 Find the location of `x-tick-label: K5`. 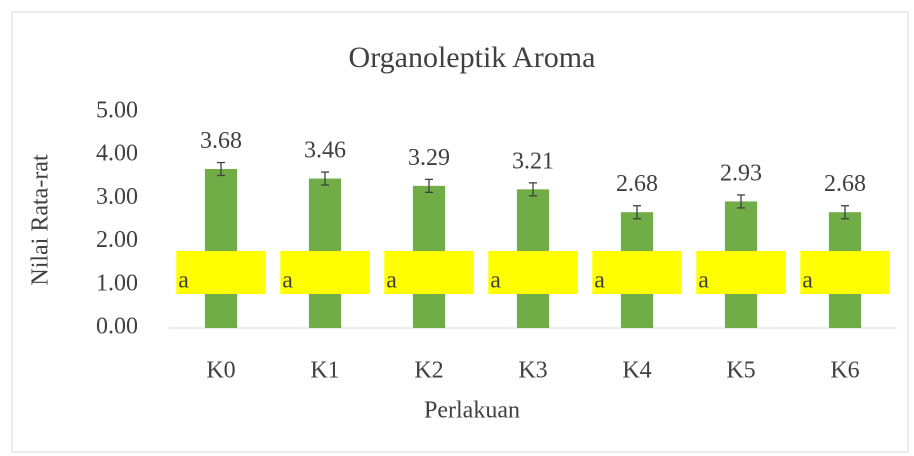

x-tick-label: K5 is located at coordinates (740, 371).